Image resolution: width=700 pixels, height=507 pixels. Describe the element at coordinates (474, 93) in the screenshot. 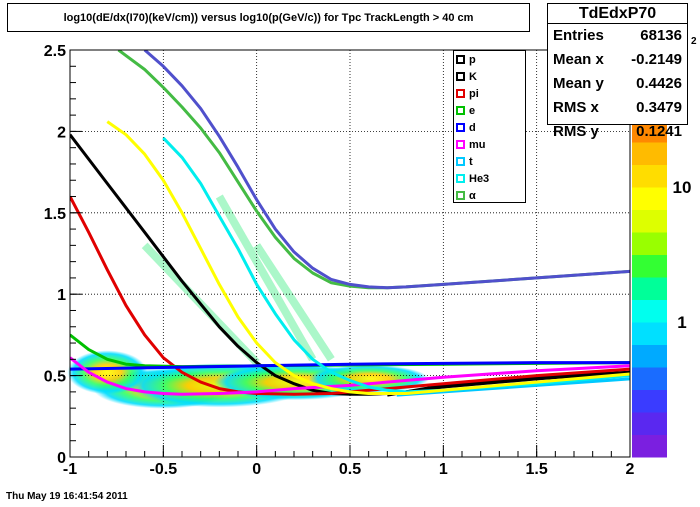

I see `legend-label: pi` at that location.